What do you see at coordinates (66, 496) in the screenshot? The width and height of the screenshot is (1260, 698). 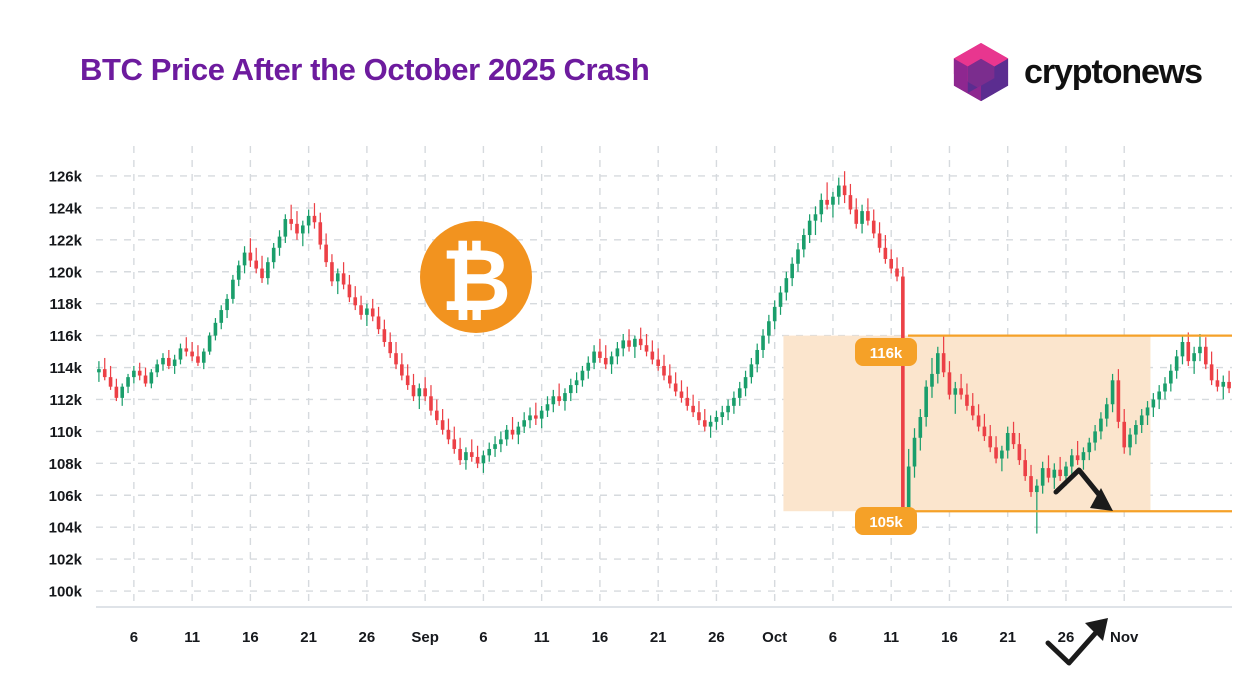 I see `y-axis-tick: 106k` at bounding box center [66, 496].